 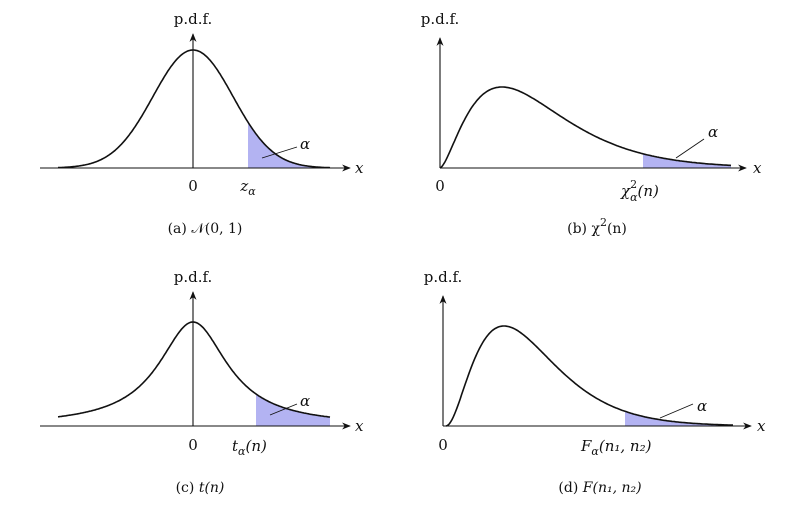 I want to click on pdf-curve-a, so click(x=194, y=109).